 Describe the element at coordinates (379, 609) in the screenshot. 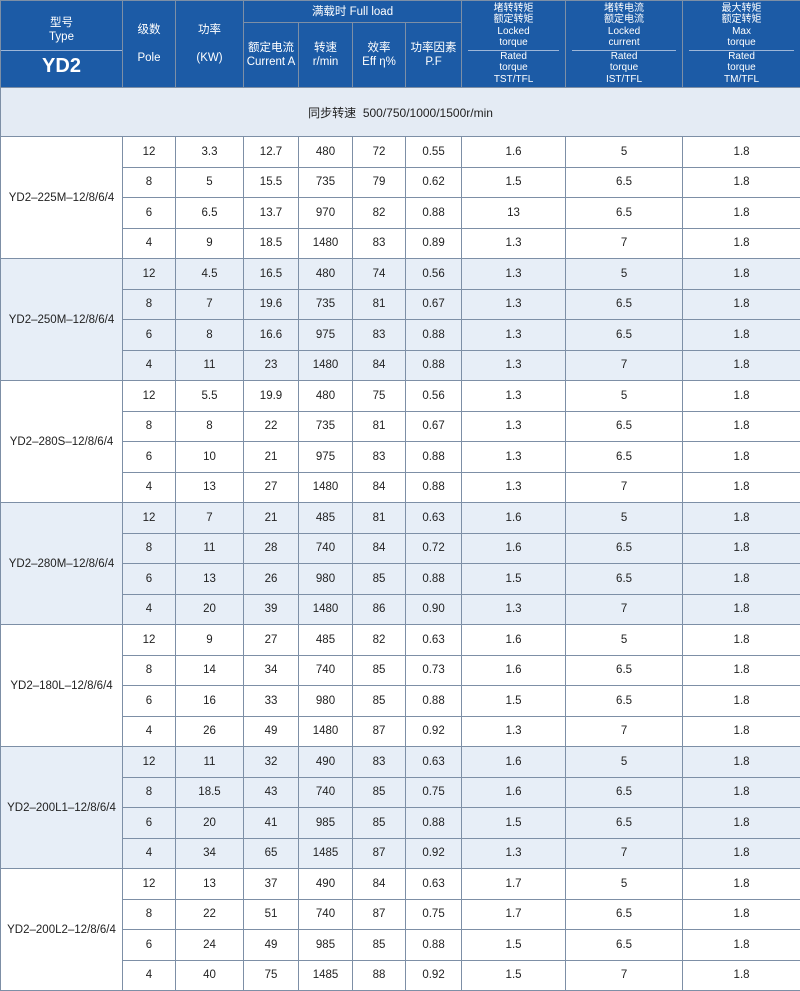

I see `data-cell: 86` at that location.